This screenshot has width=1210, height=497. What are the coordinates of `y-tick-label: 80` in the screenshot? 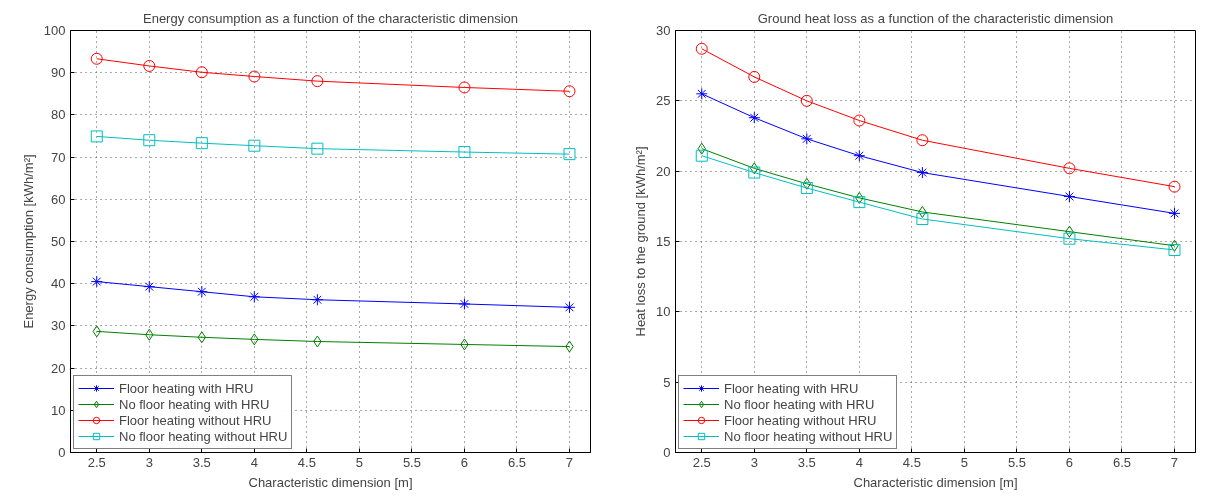 It's located at (58, 115).